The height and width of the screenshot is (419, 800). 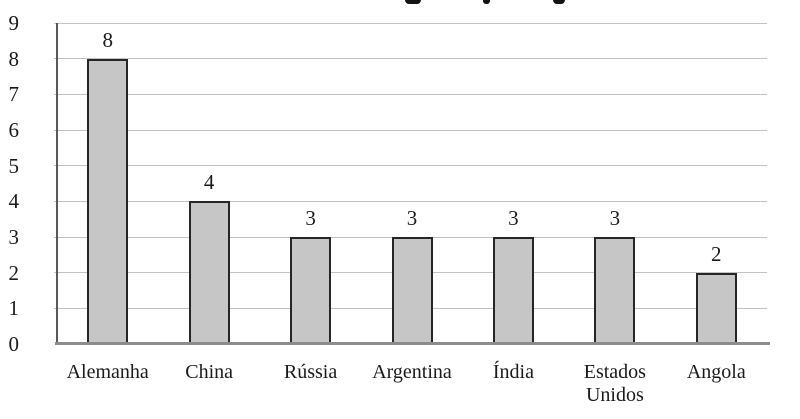 I want to click on y-tick-label: 6, so click(x=14, y=130).